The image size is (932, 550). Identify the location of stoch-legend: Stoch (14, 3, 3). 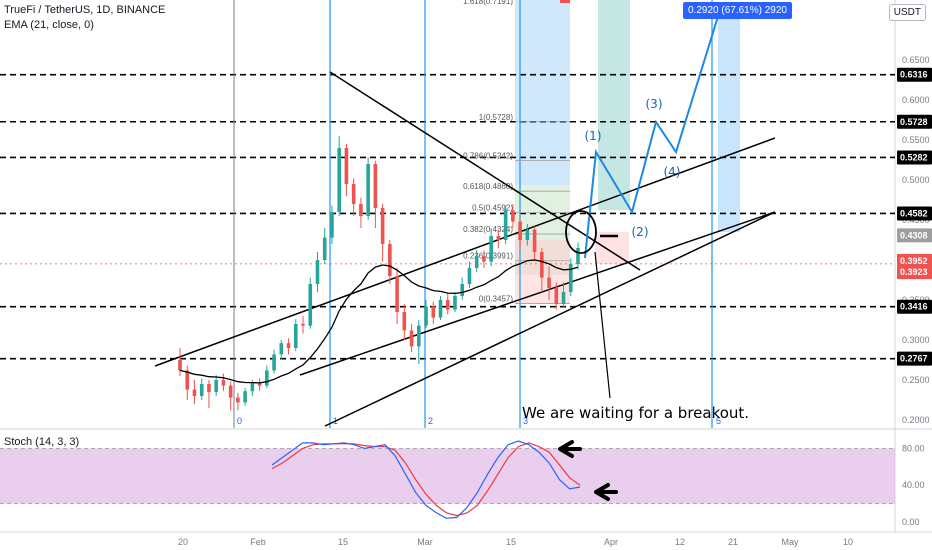
(42, 442).